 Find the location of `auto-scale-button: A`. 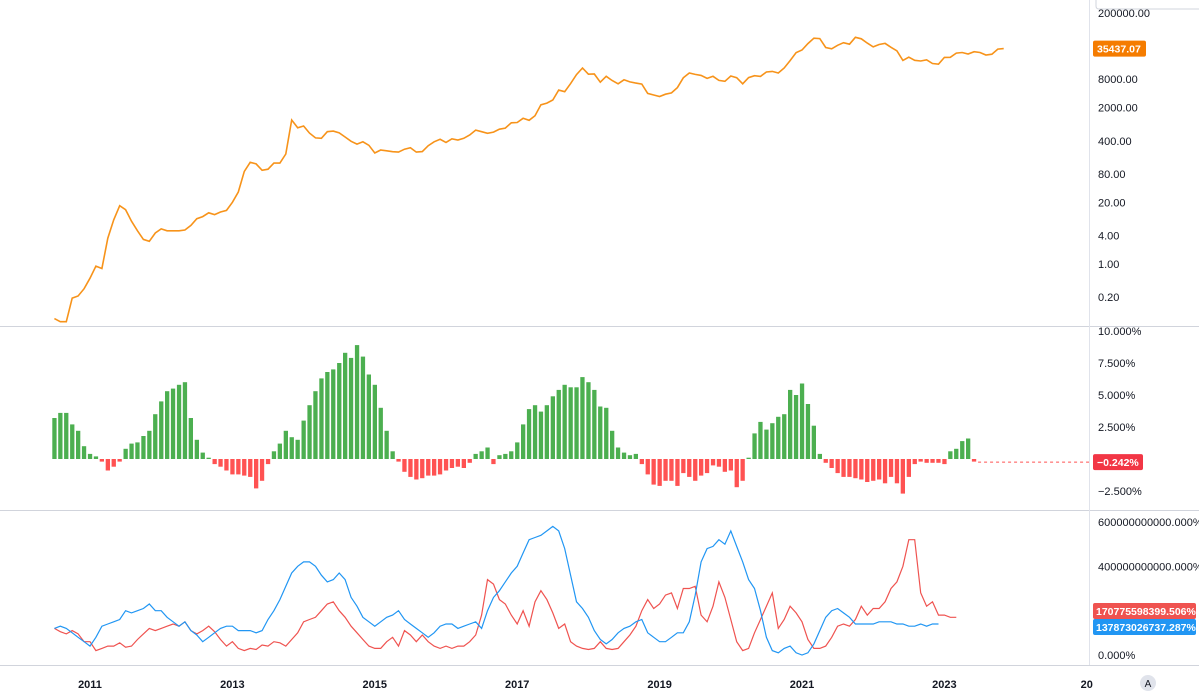

auto-scale-button: A is located at coordinates (1148, 683).